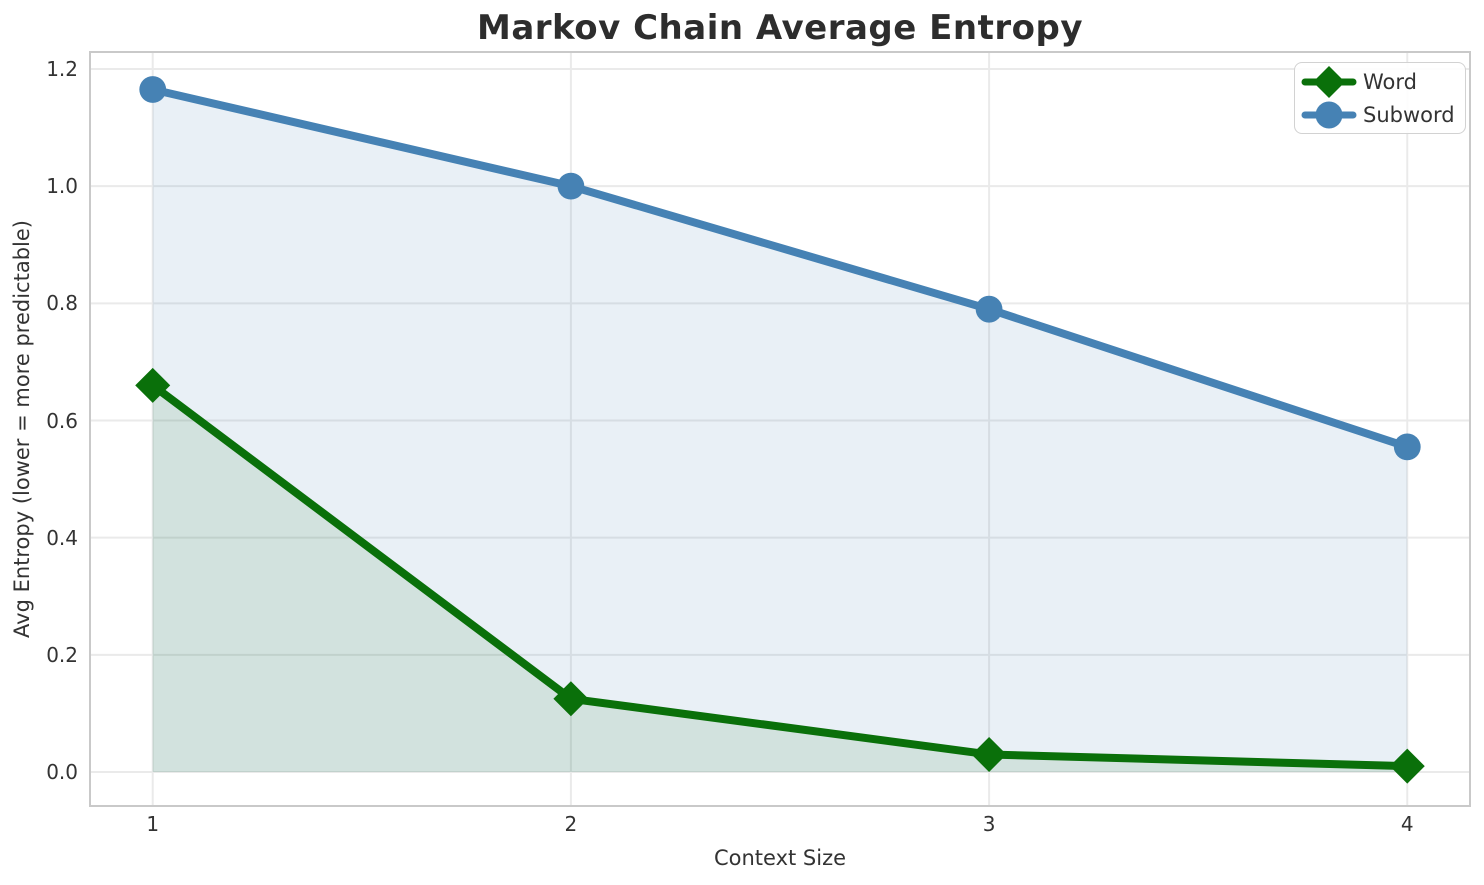  Describe the element at coordinates (571, 824) in the screenshot. I see `x-tick-label: 2` at that location.